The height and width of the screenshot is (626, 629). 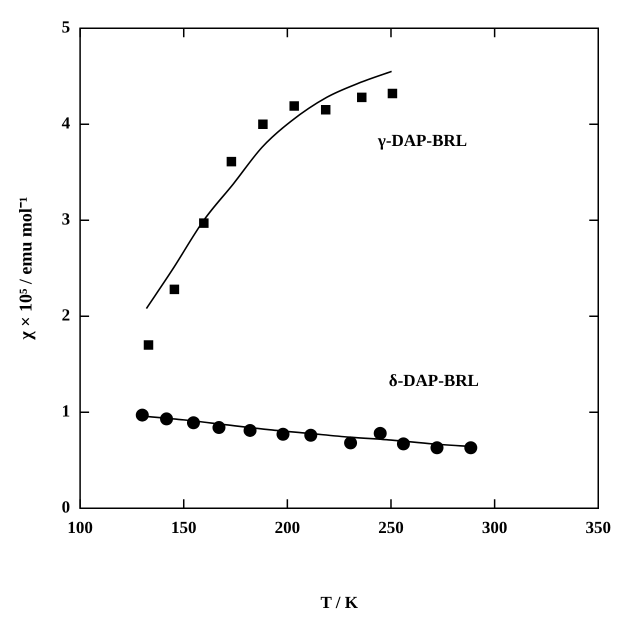 I want to click on y-tick-label: 4, so click(x=66, y=123).